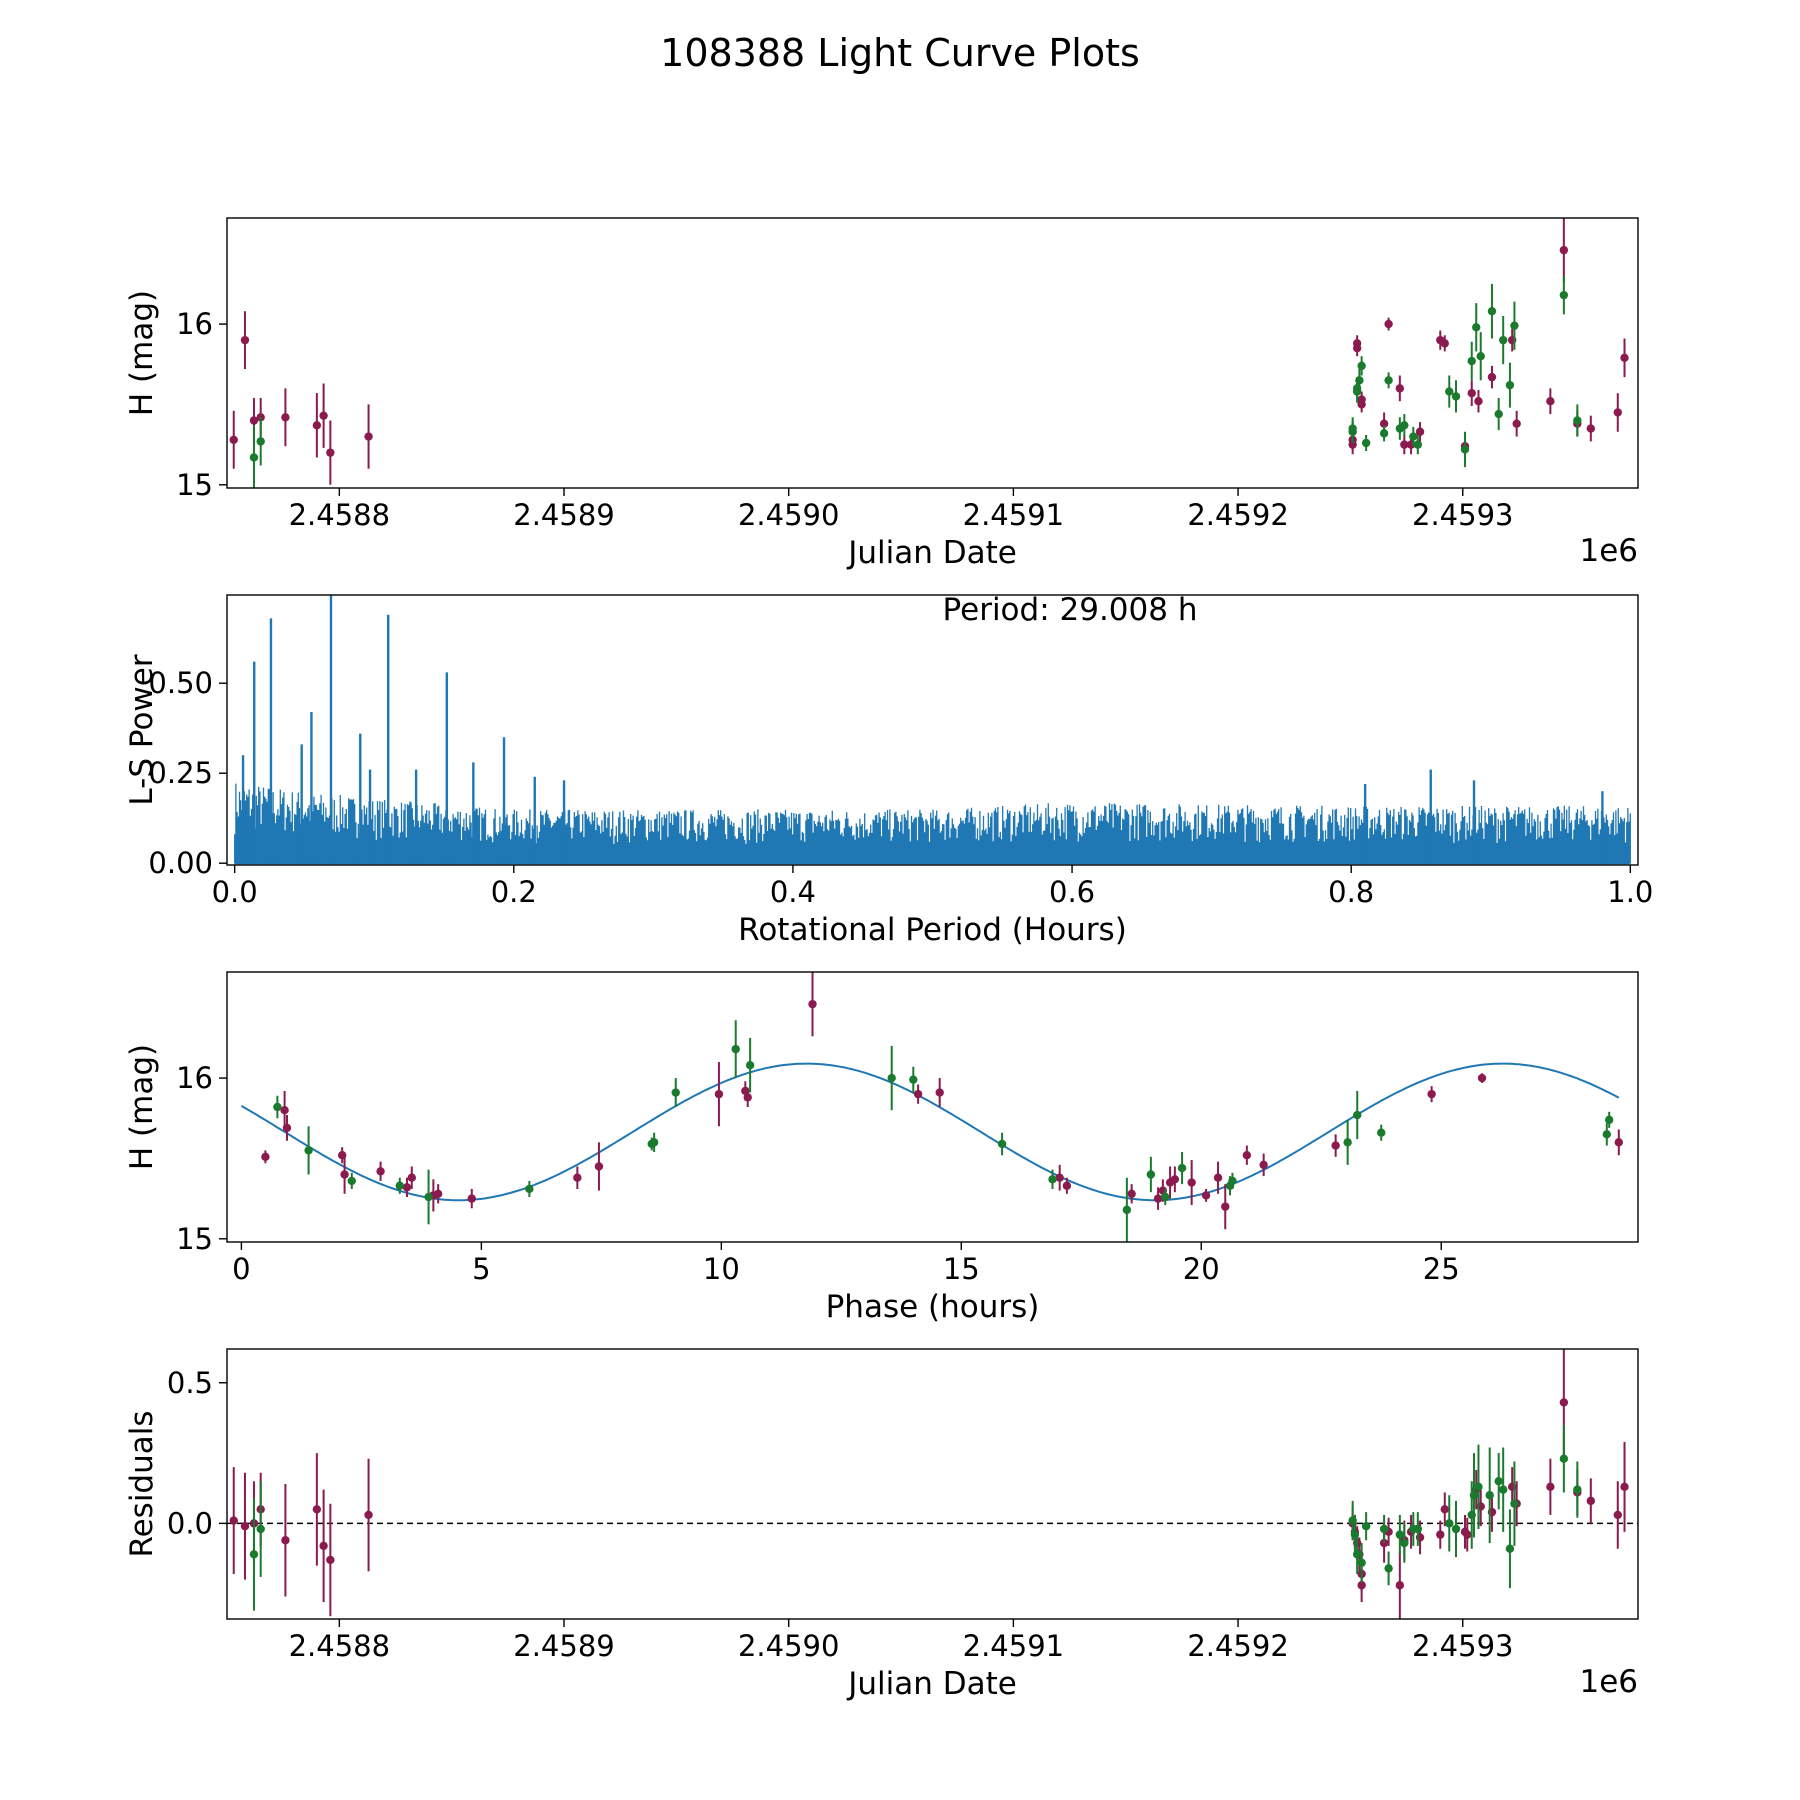 The width and height of the screenshot is (1800, 1800). What do you see at coordinates (933, 1307) in the screenshot?
I see `x-axis-label: Phase (hours)` at bounding box center [933, 1307].